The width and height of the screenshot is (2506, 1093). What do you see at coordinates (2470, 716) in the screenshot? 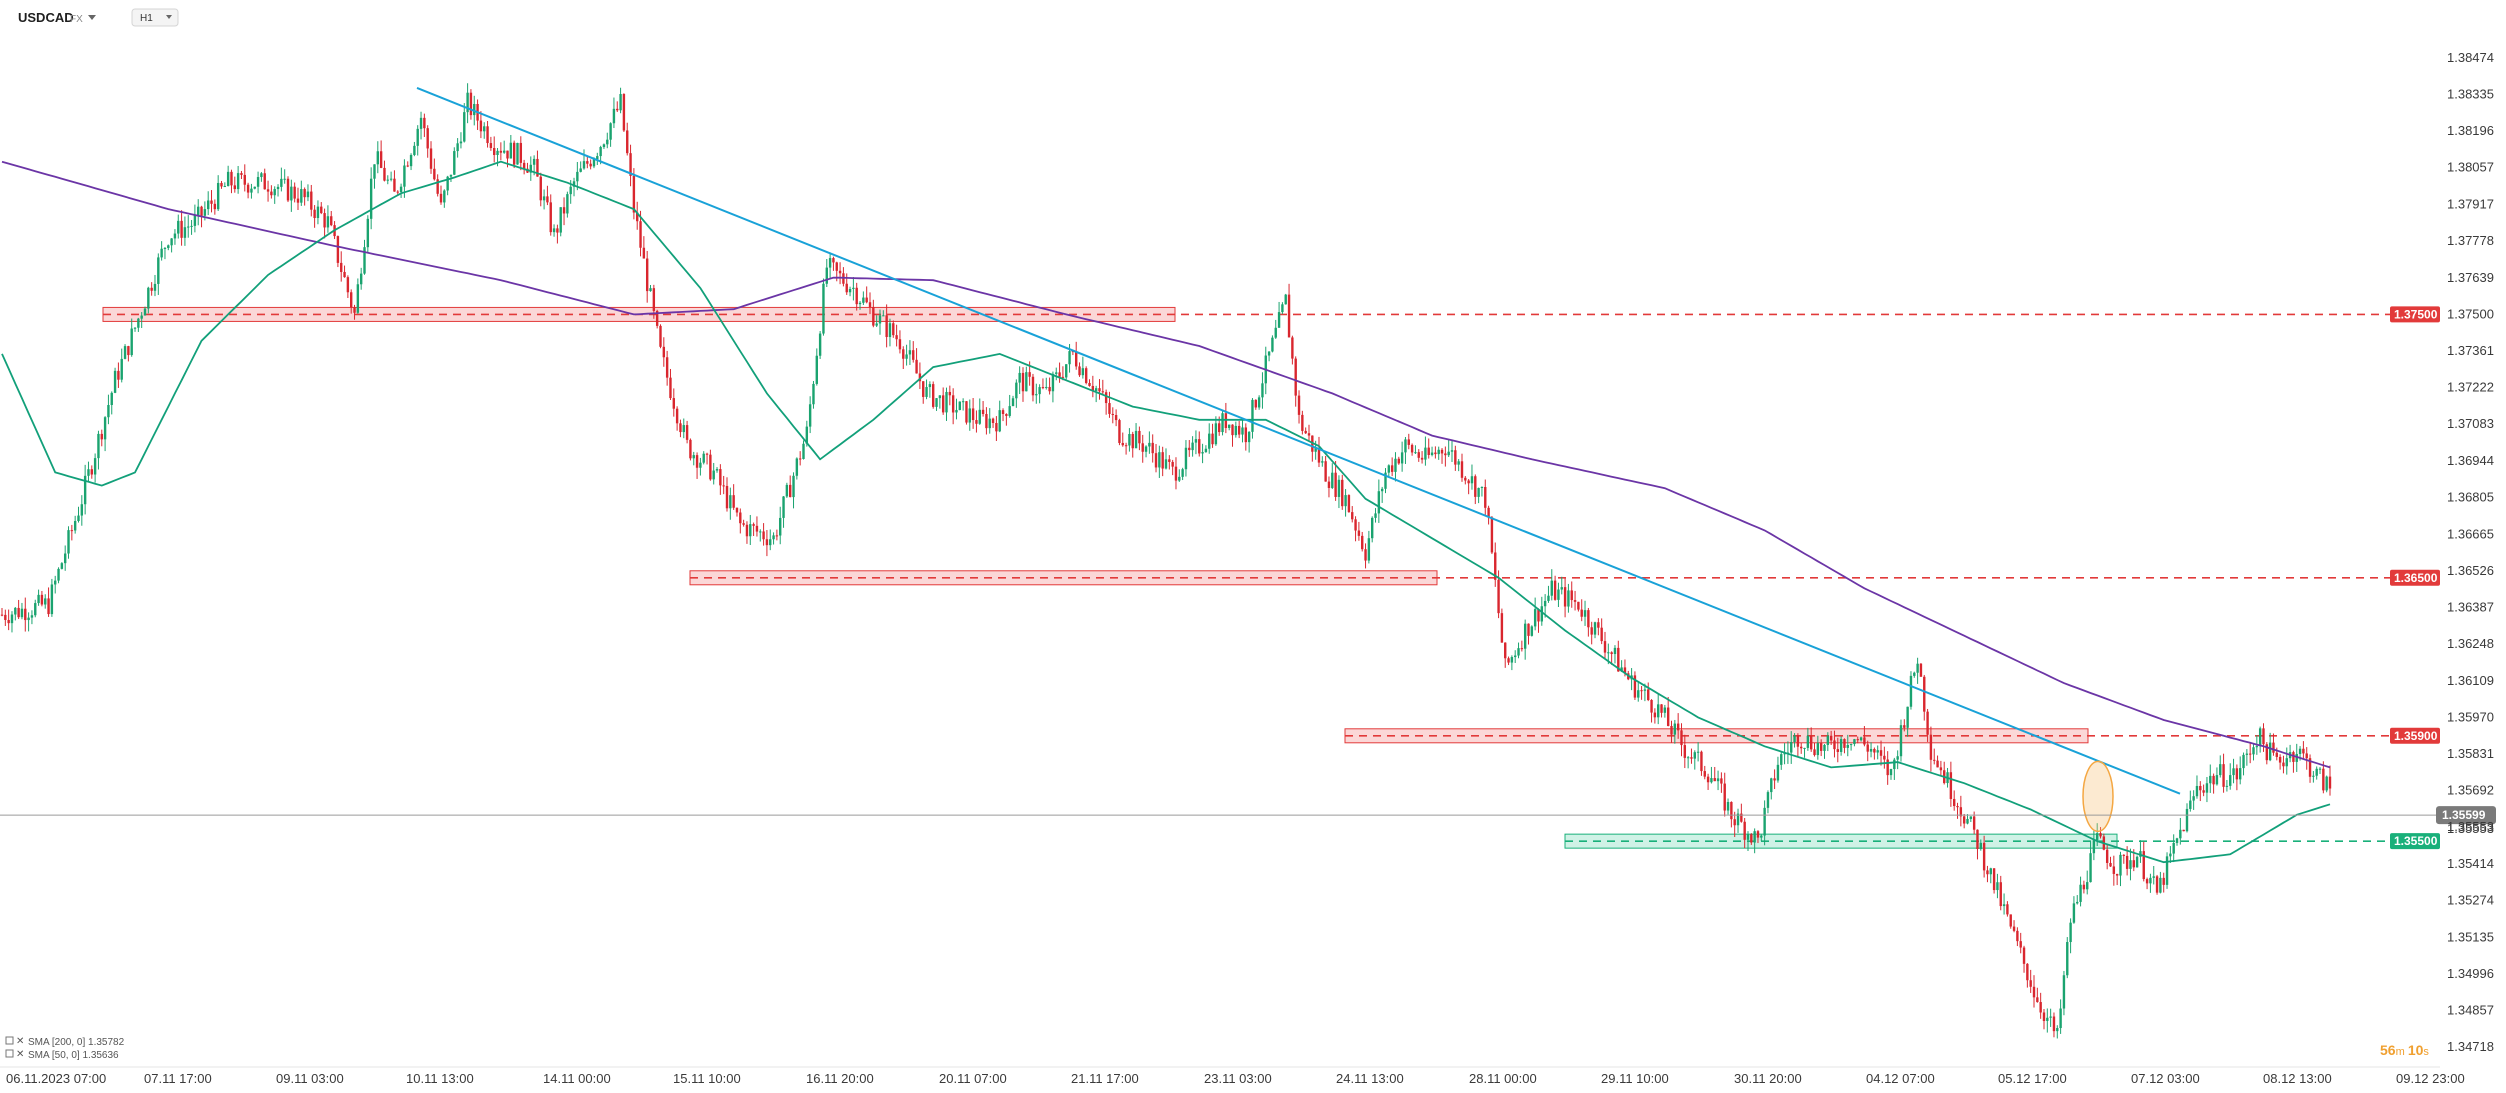
I see `y-tick-label: 1.35970` at bounding box center [2470, 716].